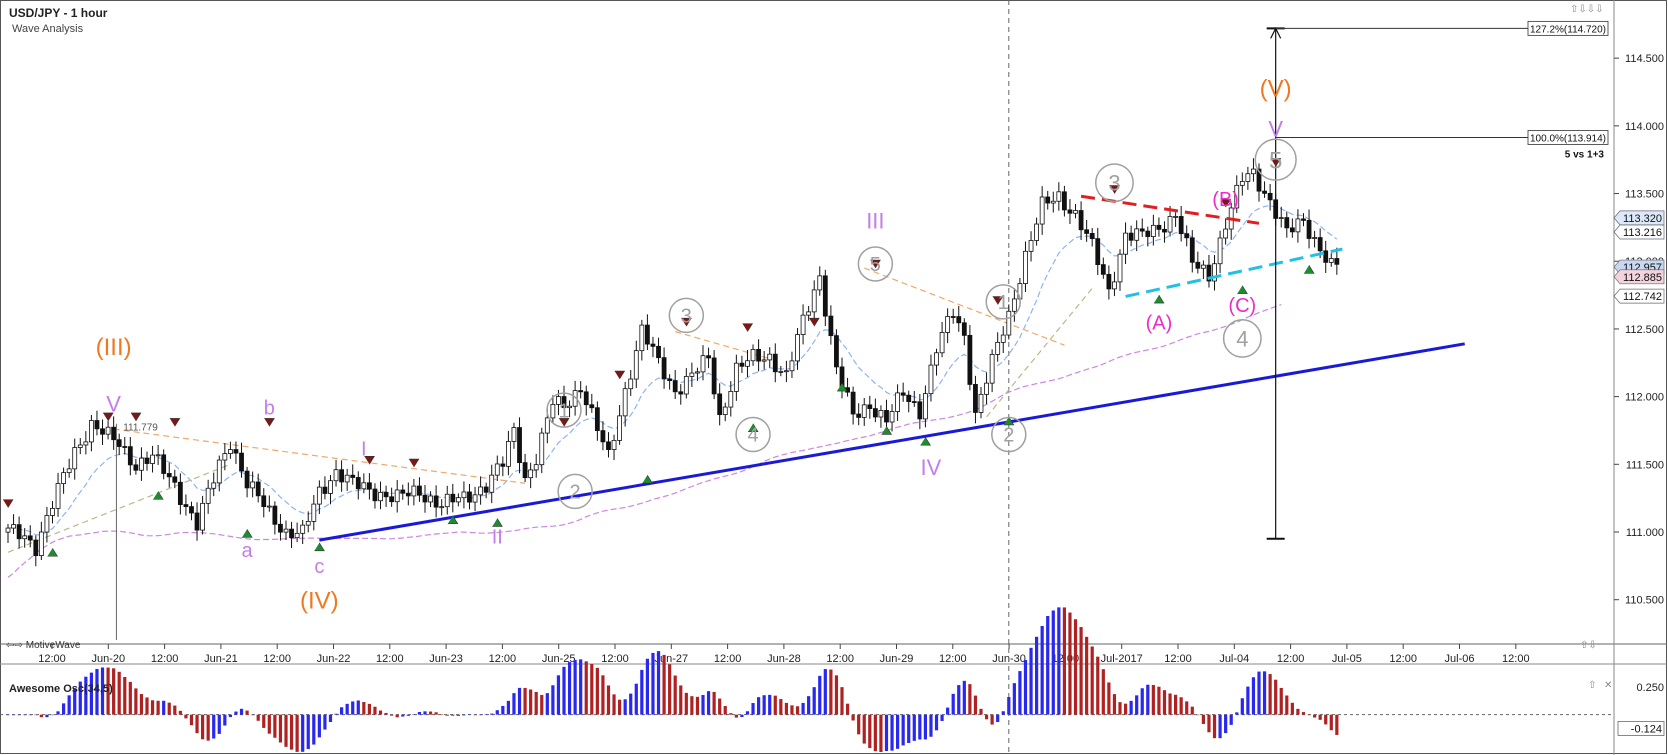 The height and width of the screenshot is (755, 1668). What do you see at coordinates (1587, 9) in the screenshot?
I see `panel-controls-top: ⇧⇩⇩⇩` at bounding box center [1587, 9].